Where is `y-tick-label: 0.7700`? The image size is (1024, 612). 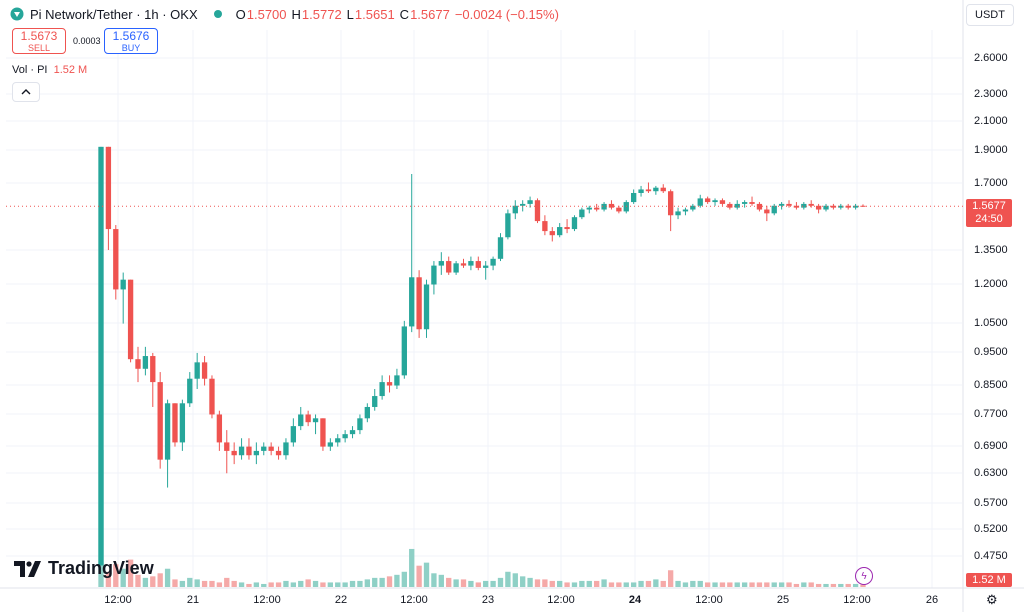
y-tick-label: 0.7700 is located at coordinates (991, 414).